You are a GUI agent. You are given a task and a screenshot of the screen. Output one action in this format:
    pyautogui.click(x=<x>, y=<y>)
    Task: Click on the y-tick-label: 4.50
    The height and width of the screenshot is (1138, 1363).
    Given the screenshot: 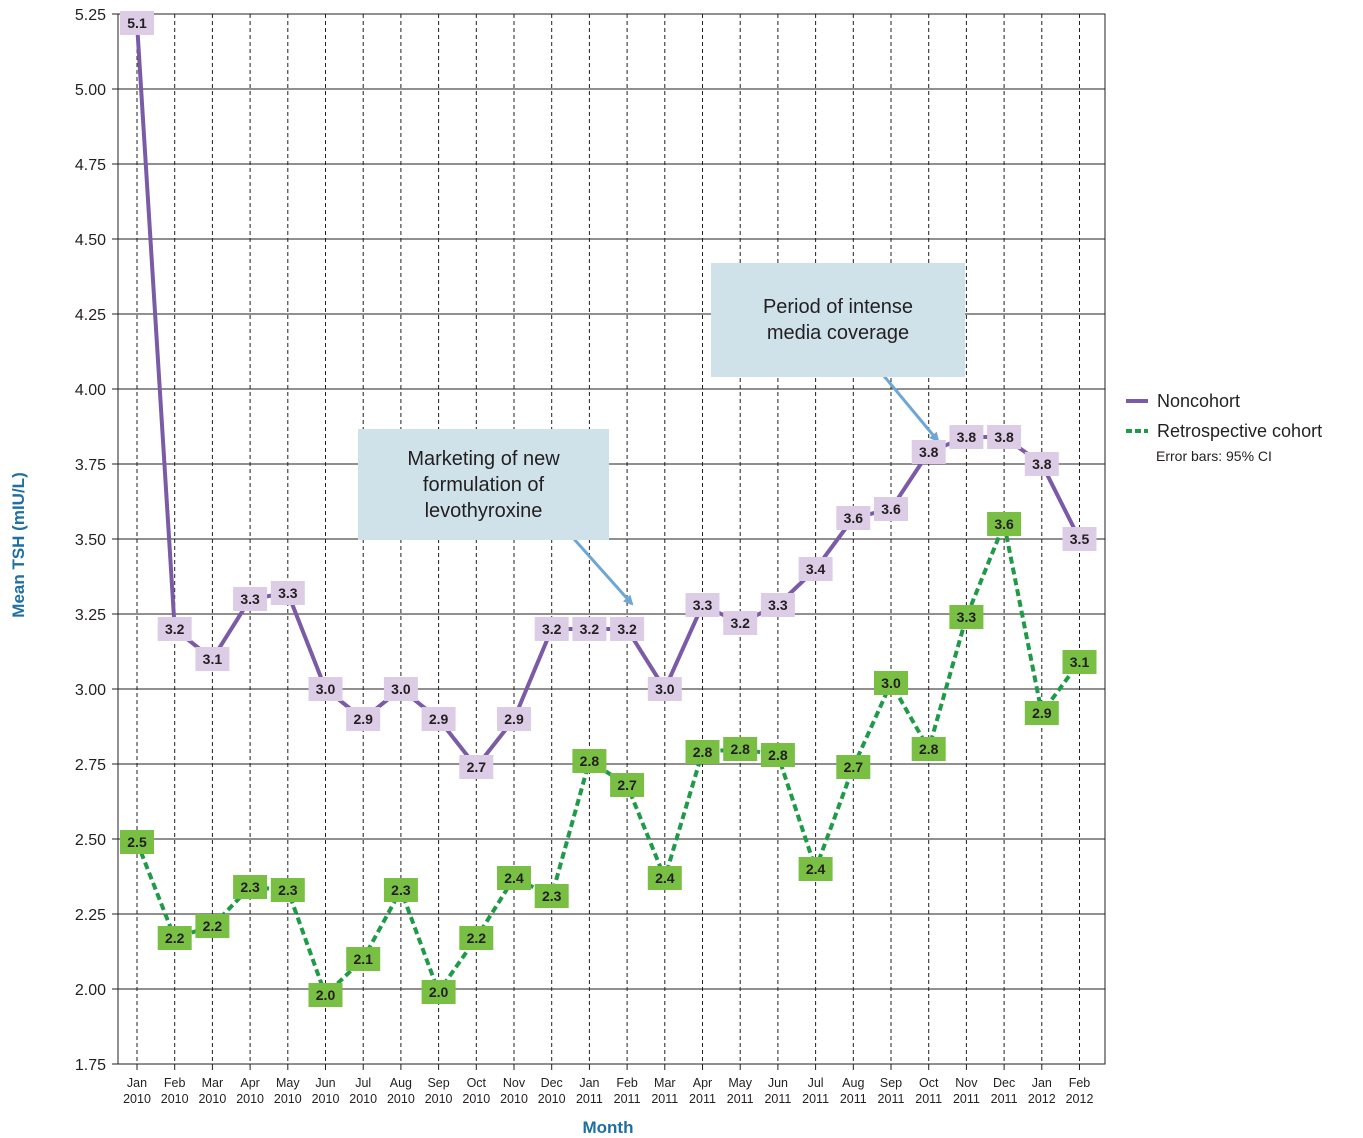 What is the action you would take?
    pyautogui.click(x=90, y=240)
    